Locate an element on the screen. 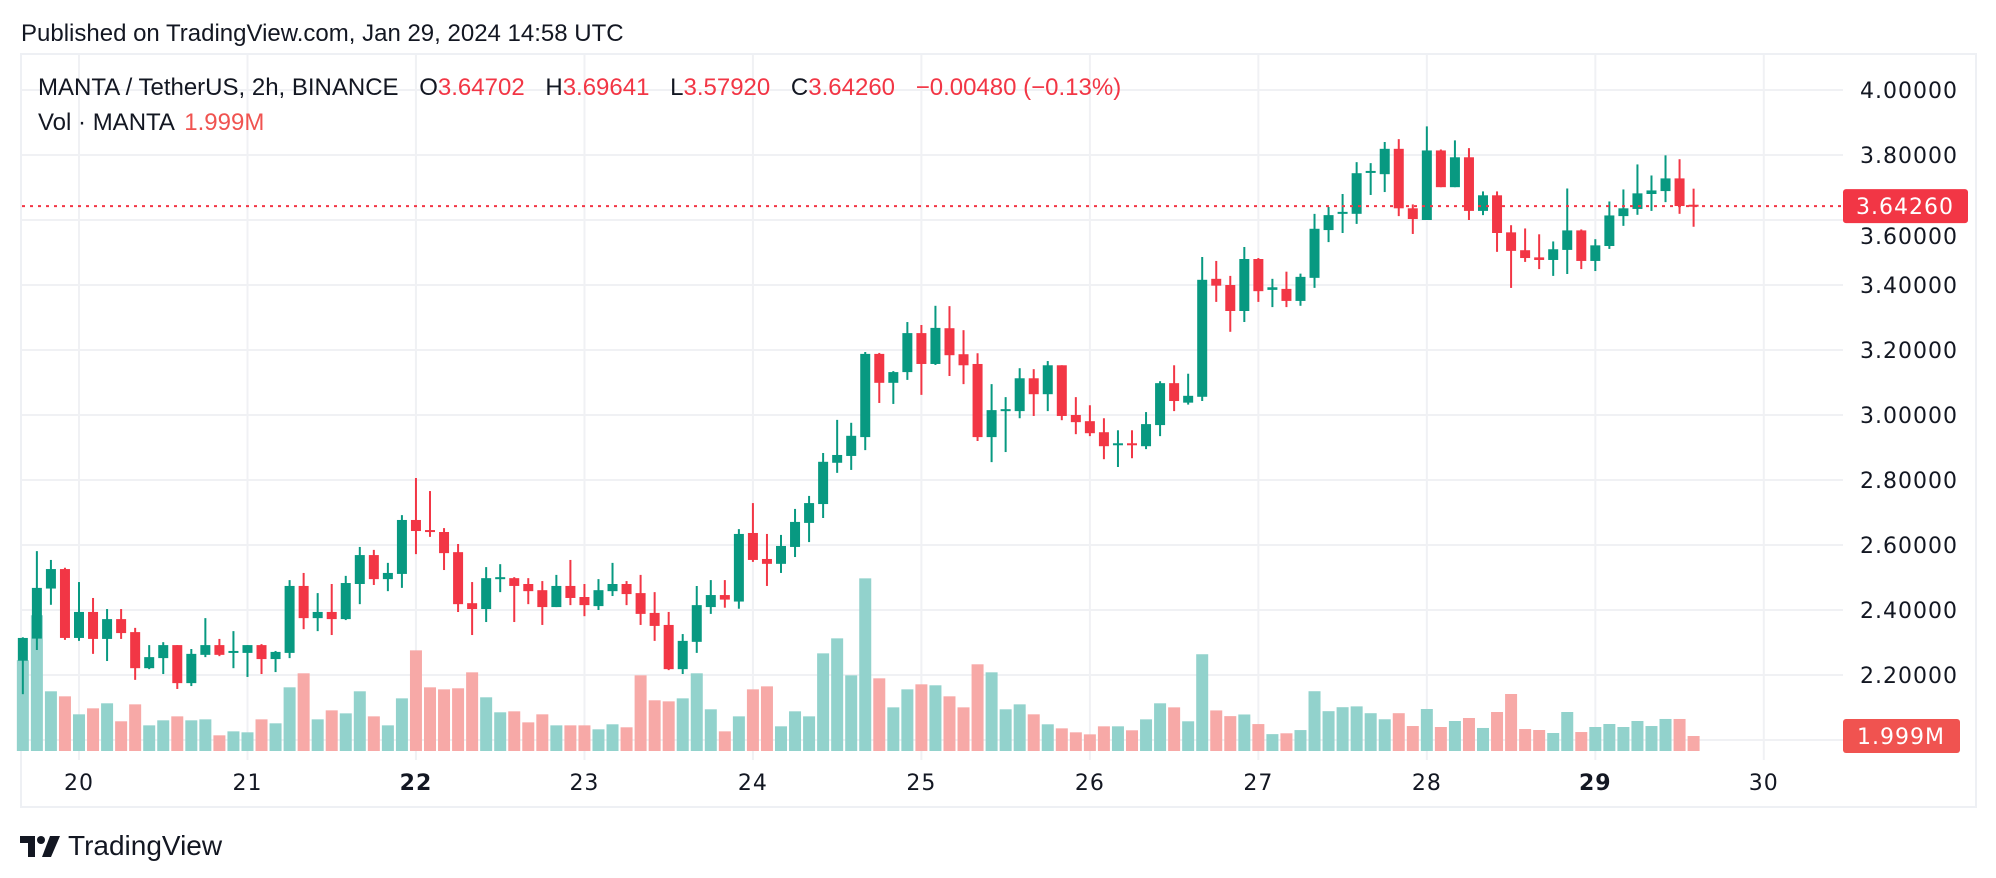  last-price-tag: 3.64260 is located at coordinates (1905, 206).